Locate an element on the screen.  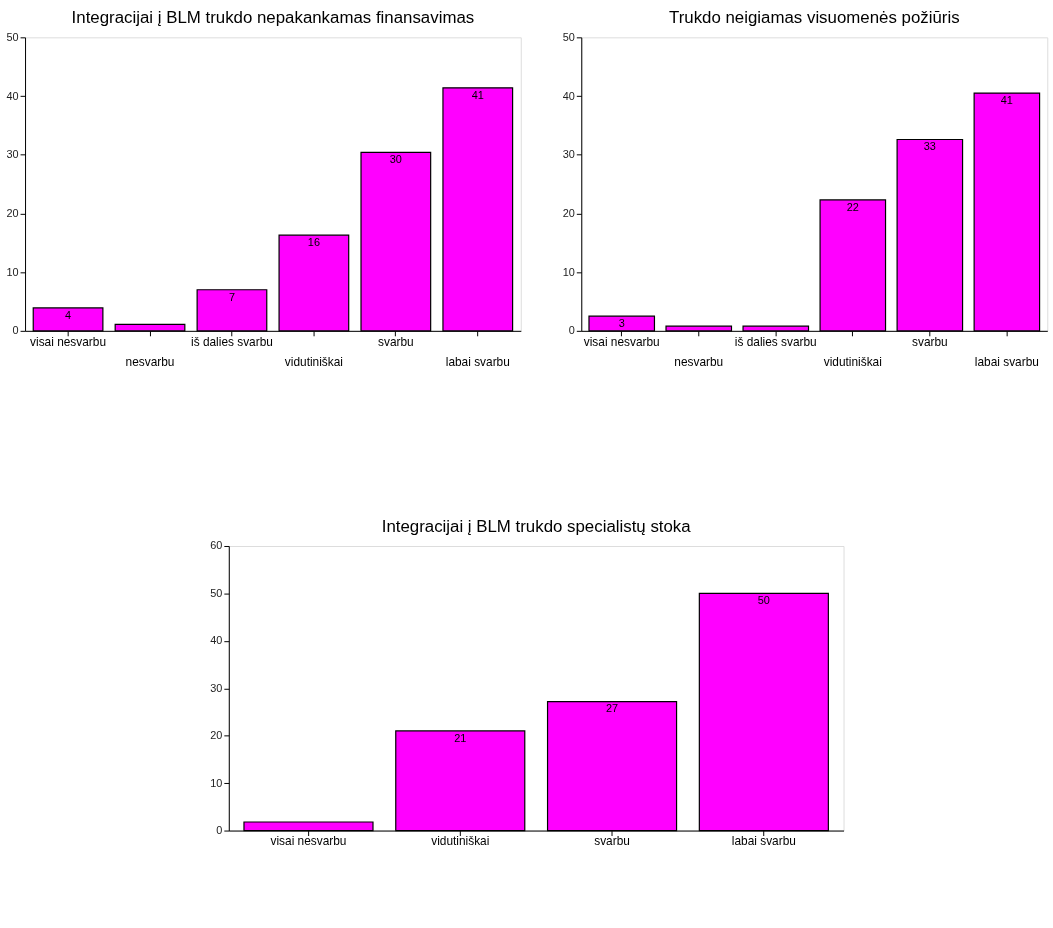
chart-title: Integracijai į BLM trukdo specialistų stoka is located at coordinates (536, 527).